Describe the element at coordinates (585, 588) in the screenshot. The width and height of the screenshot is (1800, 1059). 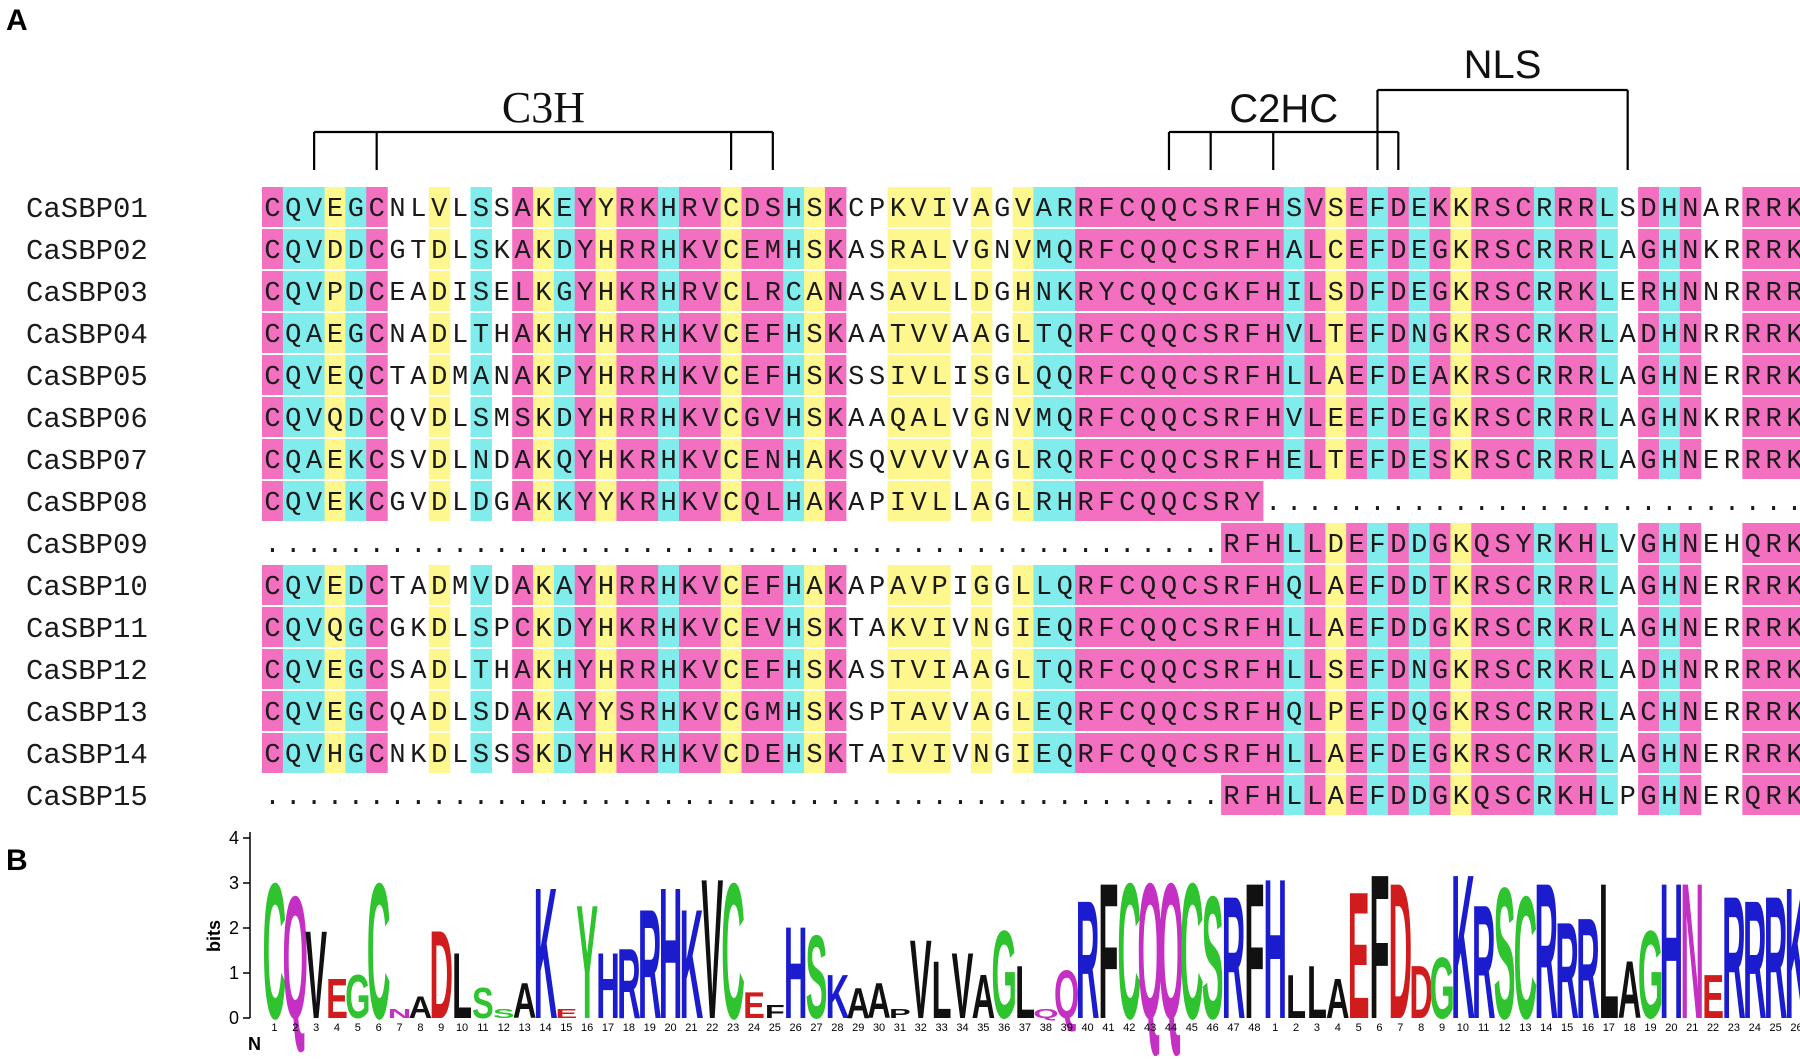
I see `residue: Y` at that location.